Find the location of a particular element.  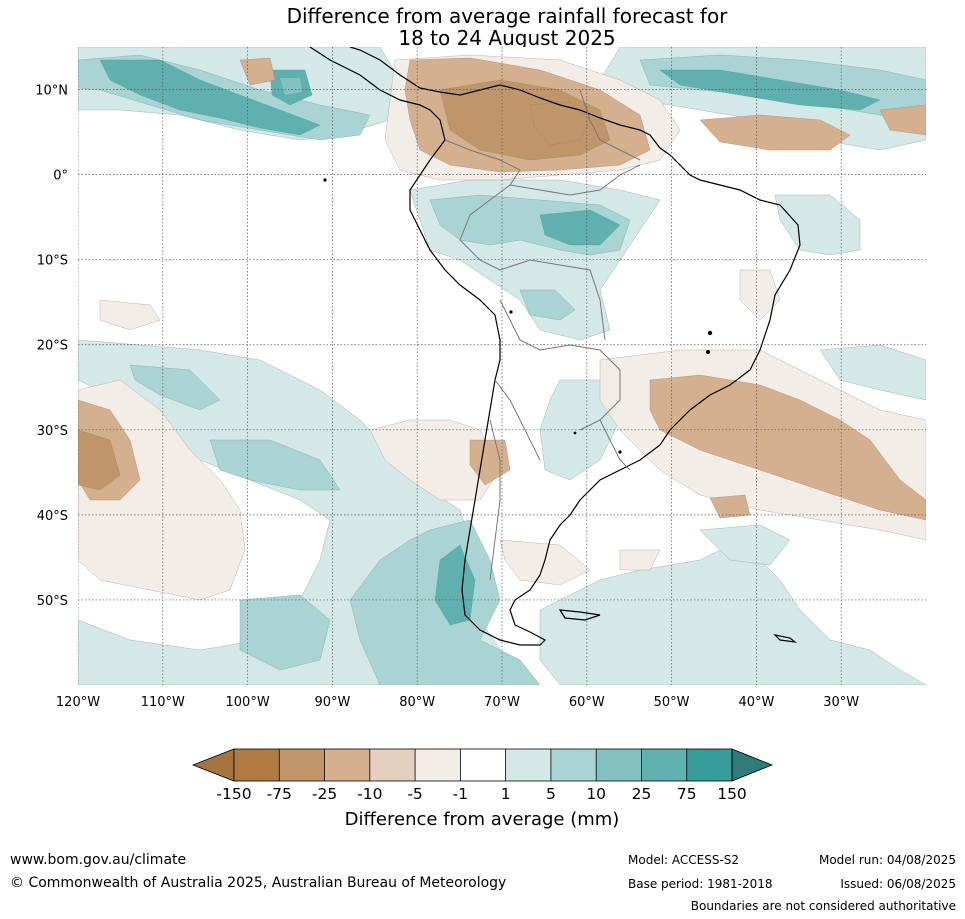

footer-model: Model: ACCESS-S2 is located at coordinates (684, 860).